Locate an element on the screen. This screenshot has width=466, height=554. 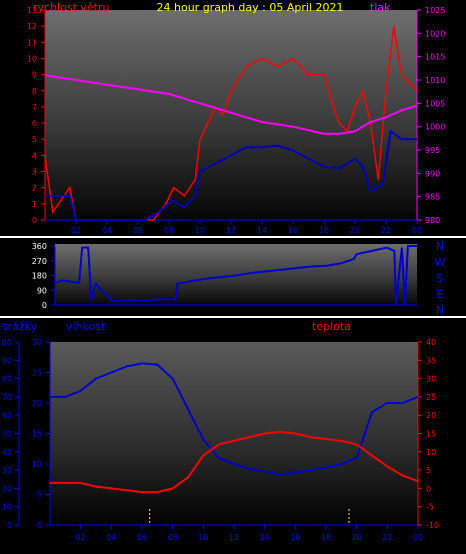
bottom-x-tick-label: 02 is located at coordinates (81, 537).